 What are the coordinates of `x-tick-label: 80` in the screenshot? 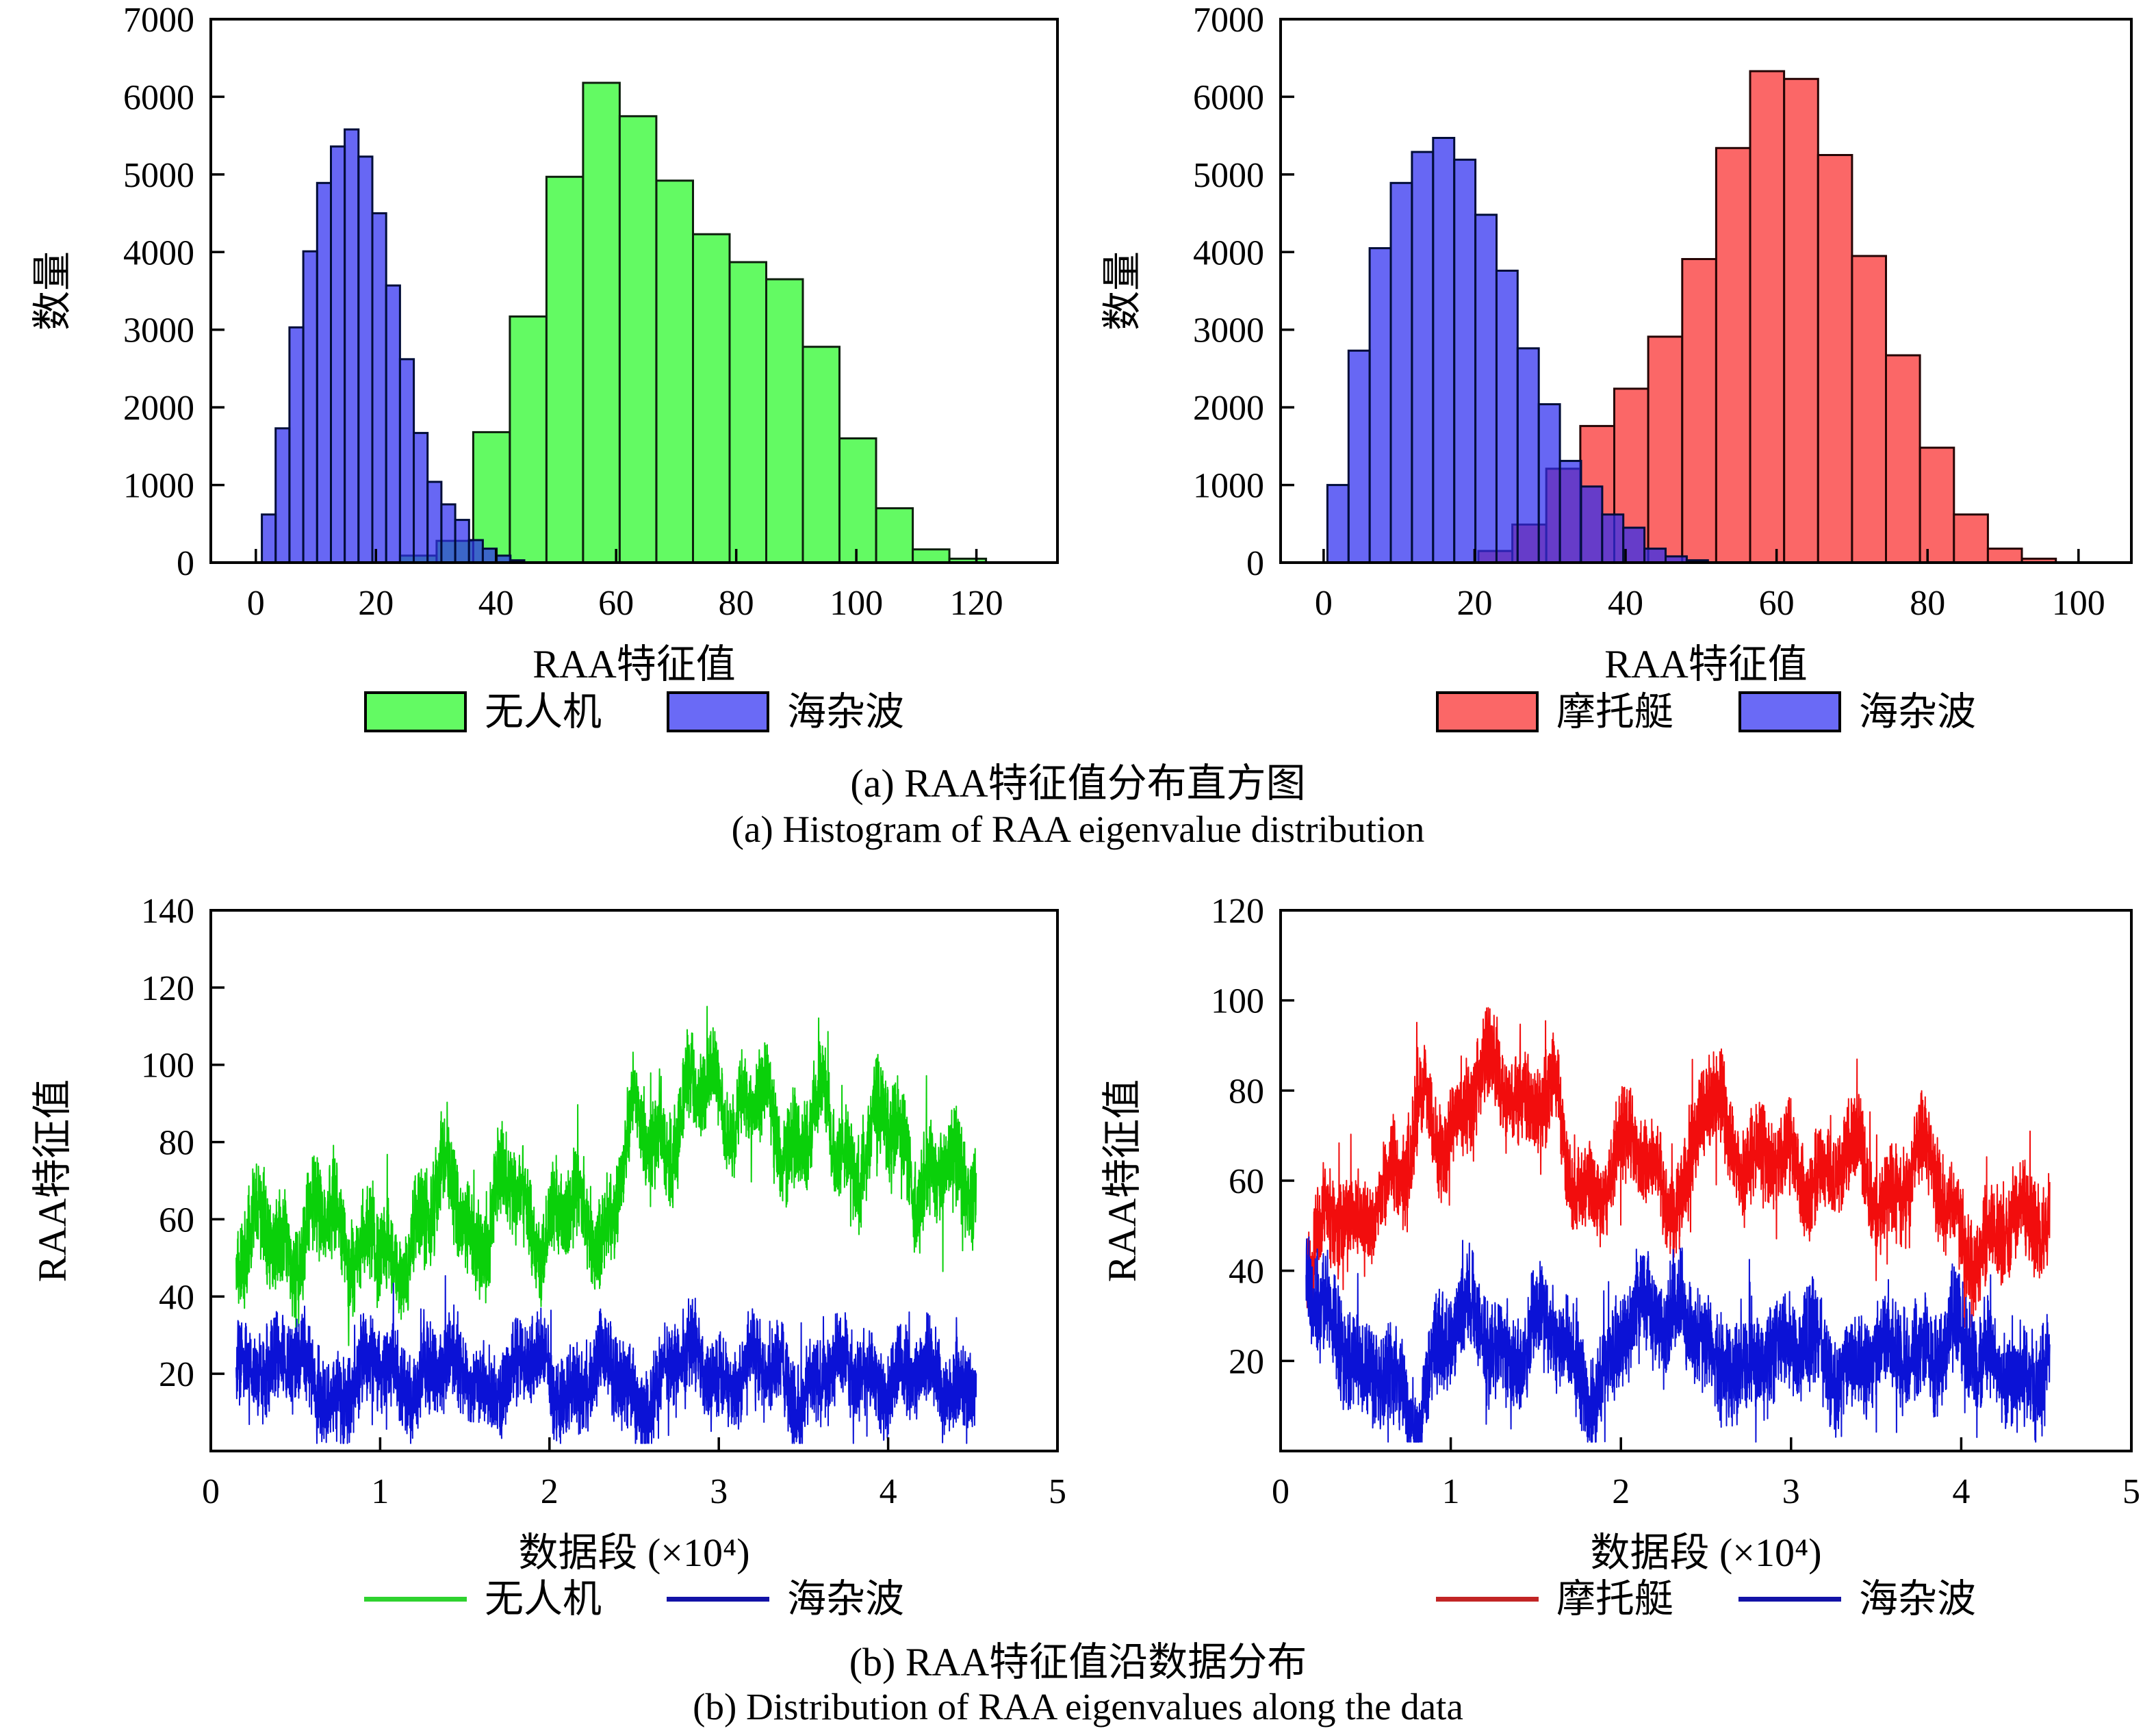 It's located at (1927, 603).